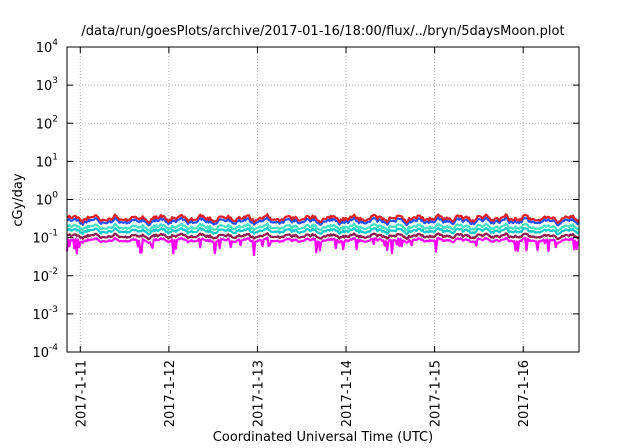  Describe the element at coordinates (323, 437) in the screenshot. I see `x-axis-label: Coordinated Universal Time (UTC)` at that location.